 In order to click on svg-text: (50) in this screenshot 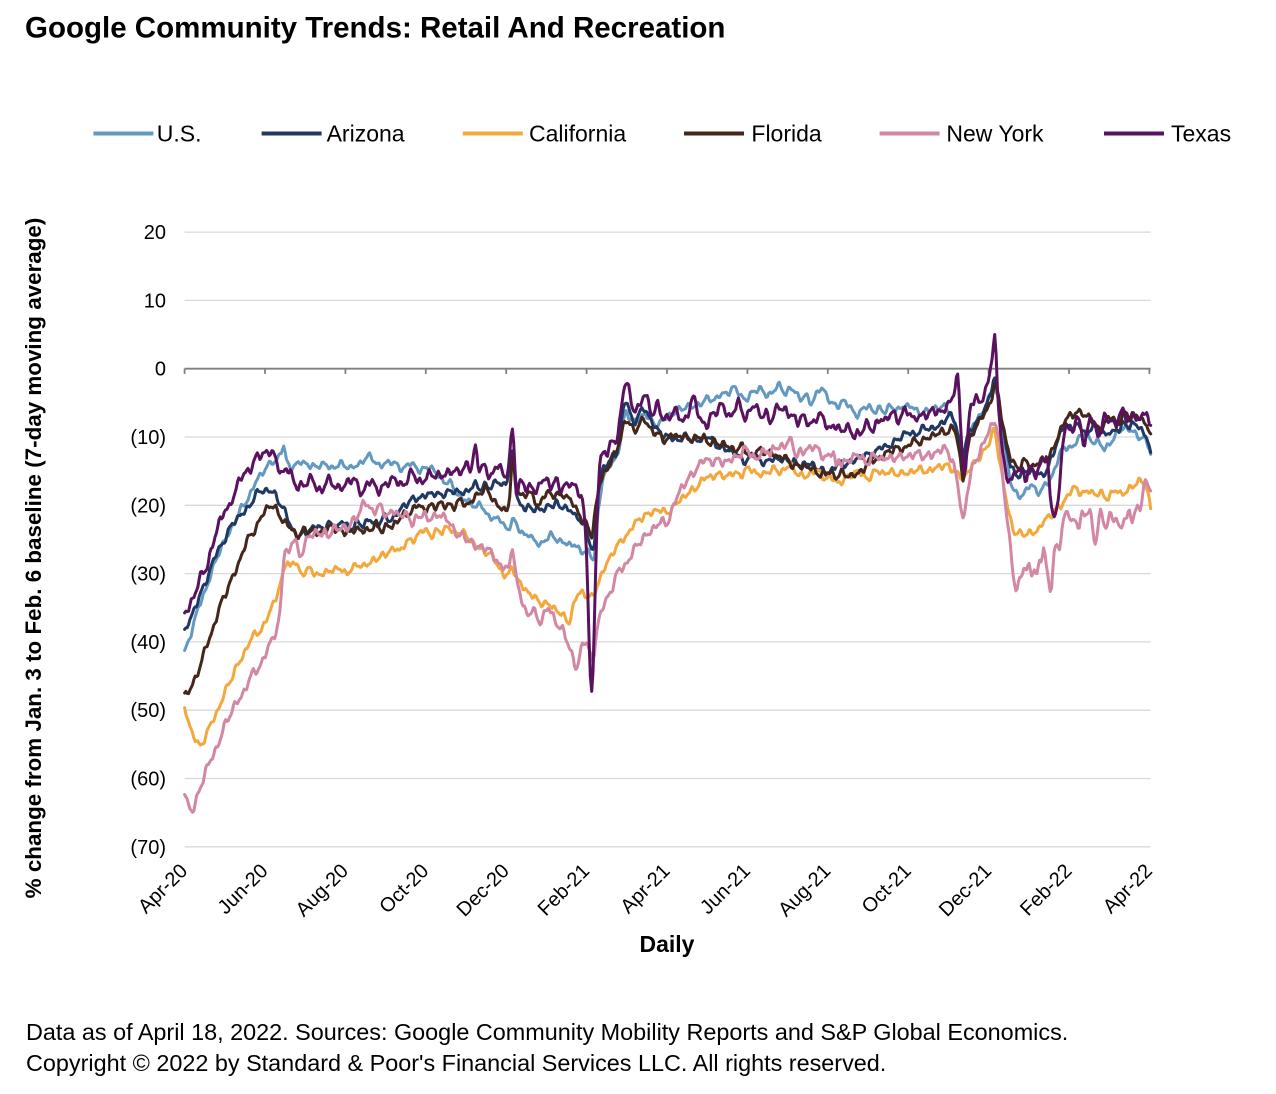, I will do `click(148, 711)`.